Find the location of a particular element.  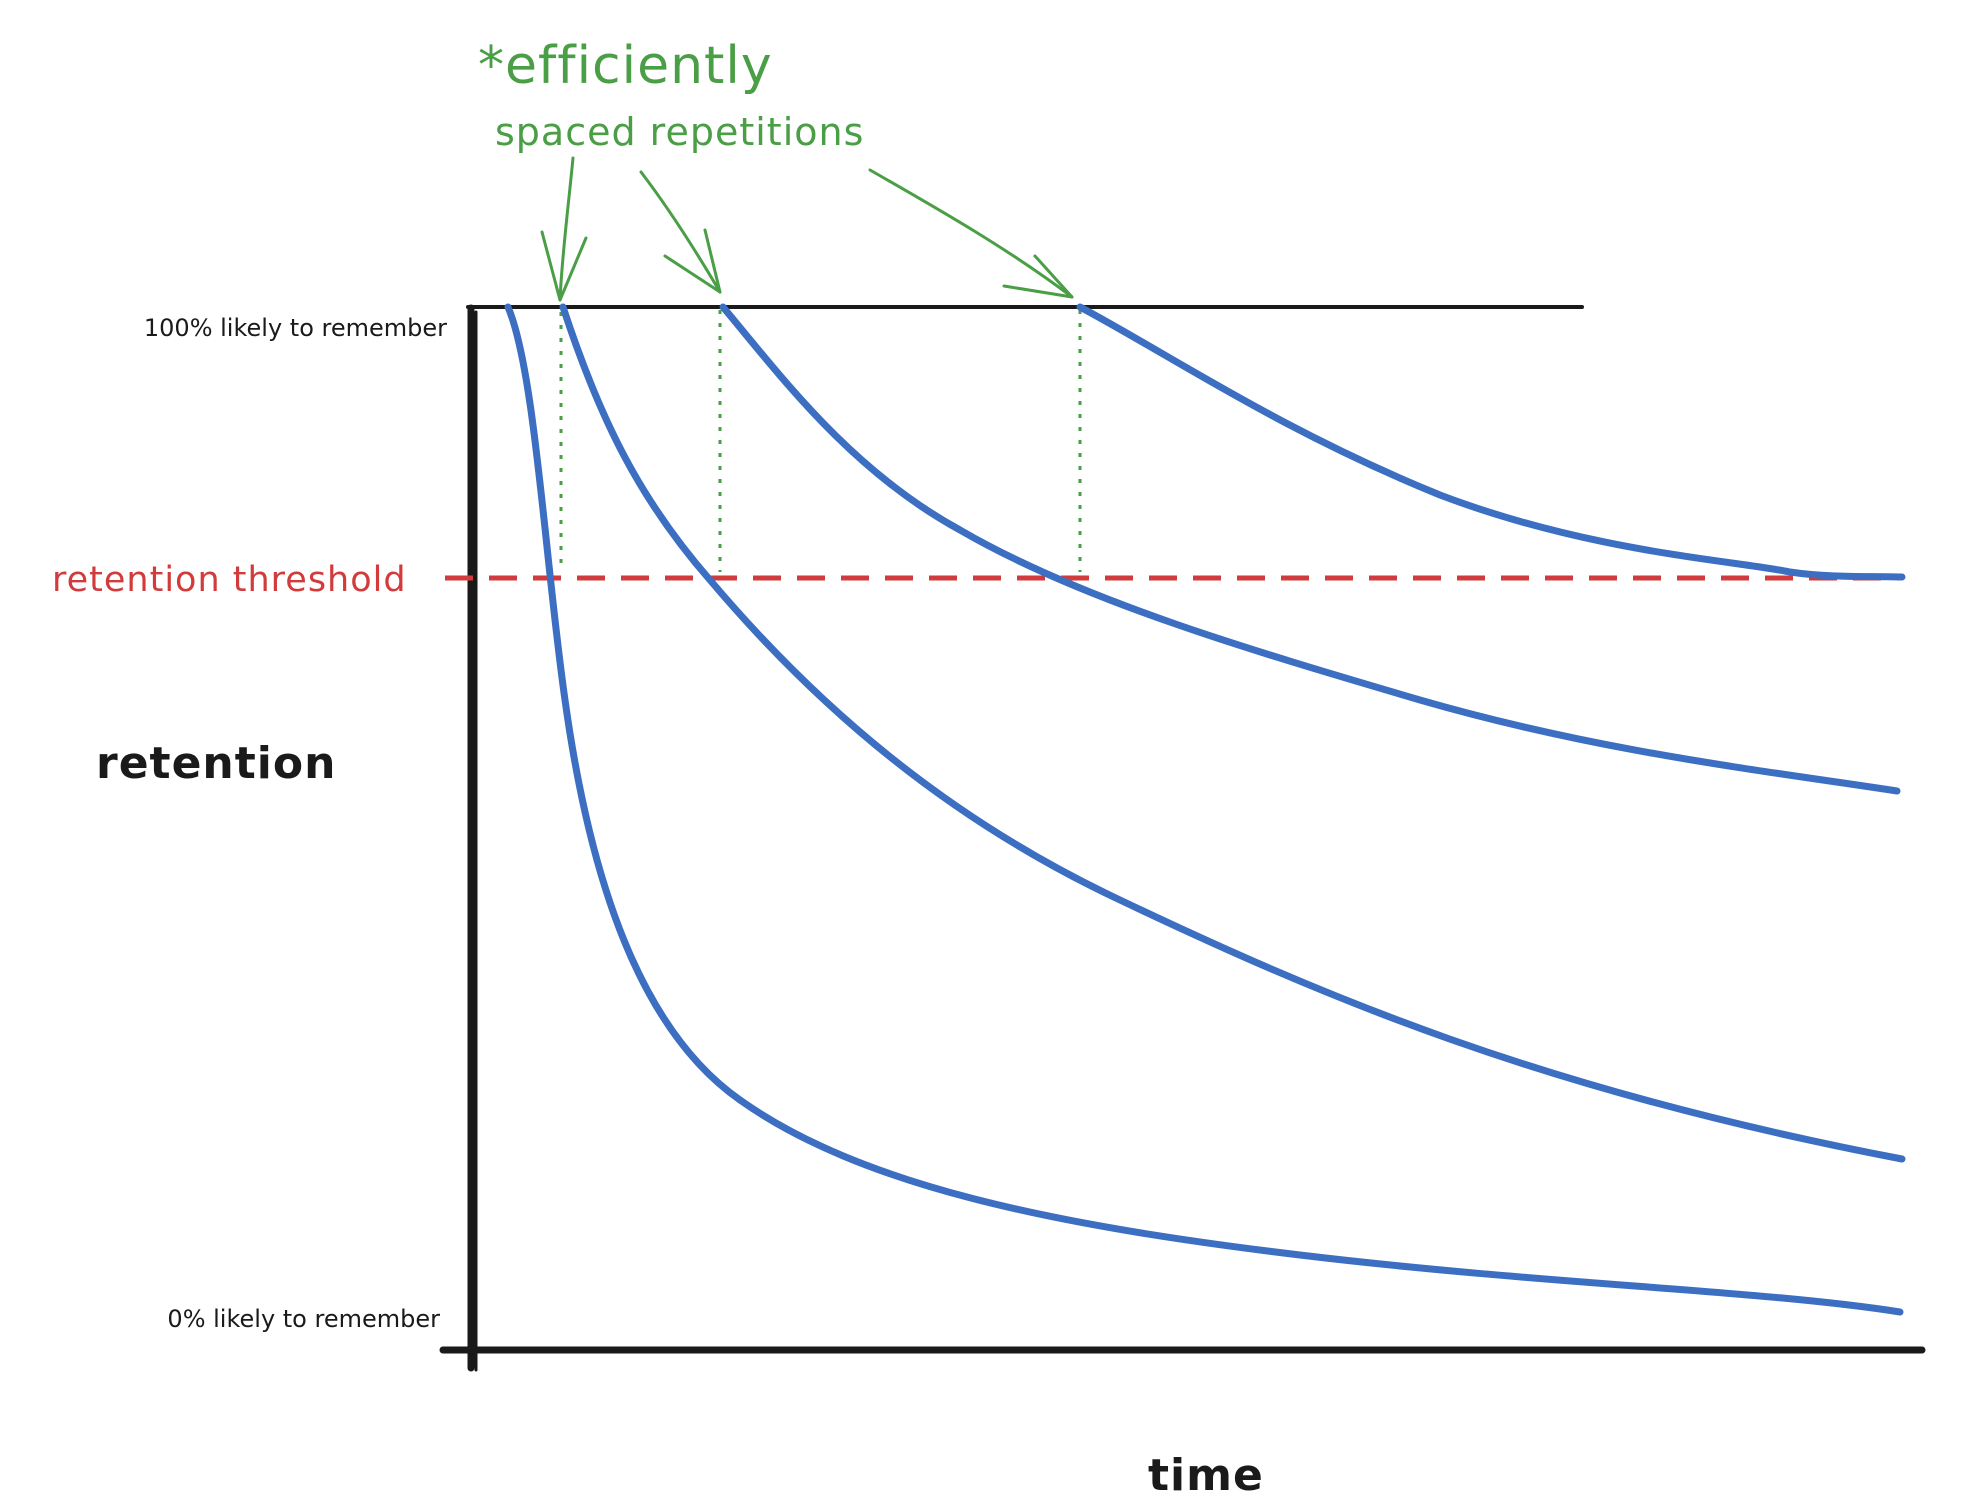

retention-threshold-label: retention threshold is located at coordinates (229, 580).